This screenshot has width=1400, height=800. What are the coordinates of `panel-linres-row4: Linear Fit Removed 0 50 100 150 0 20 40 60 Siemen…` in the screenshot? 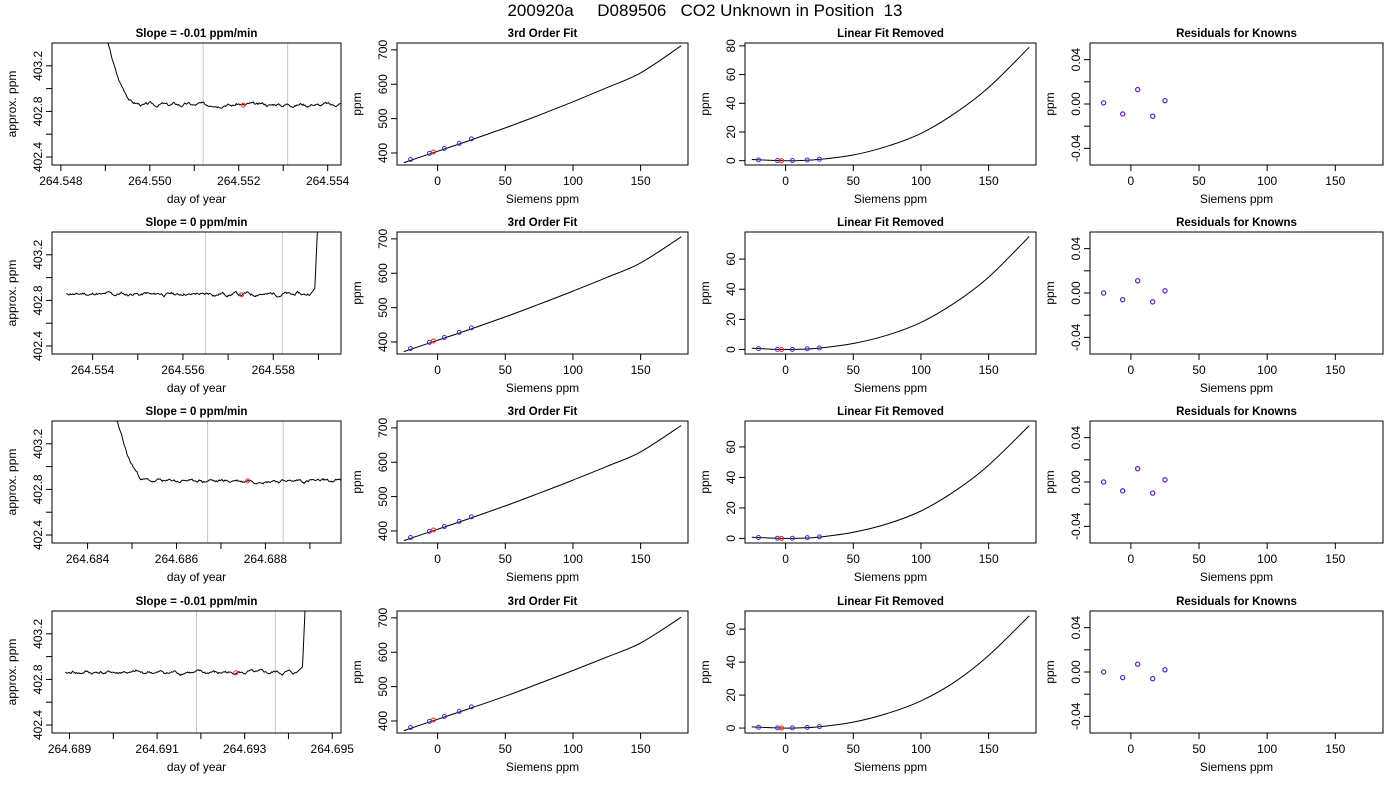 It's located at (867, 685).